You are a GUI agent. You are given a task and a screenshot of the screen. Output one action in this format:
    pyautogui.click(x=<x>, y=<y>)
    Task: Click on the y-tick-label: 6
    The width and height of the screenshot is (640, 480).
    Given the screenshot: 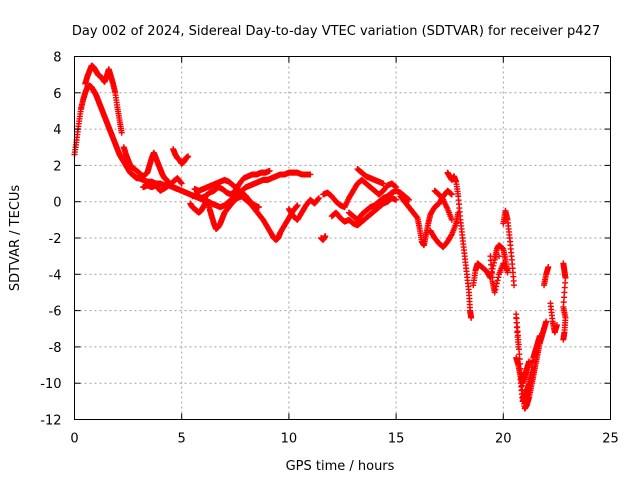 What is the action you would take?
    pyautogui.click(x=57, y=94)
    